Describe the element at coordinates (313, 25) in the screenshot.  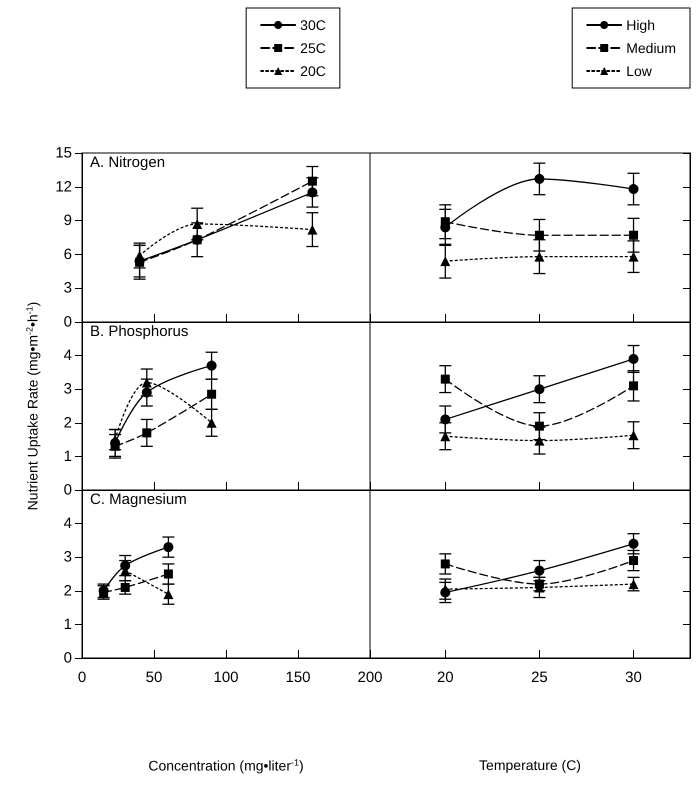
I see `legend-label: 30C` at that location.